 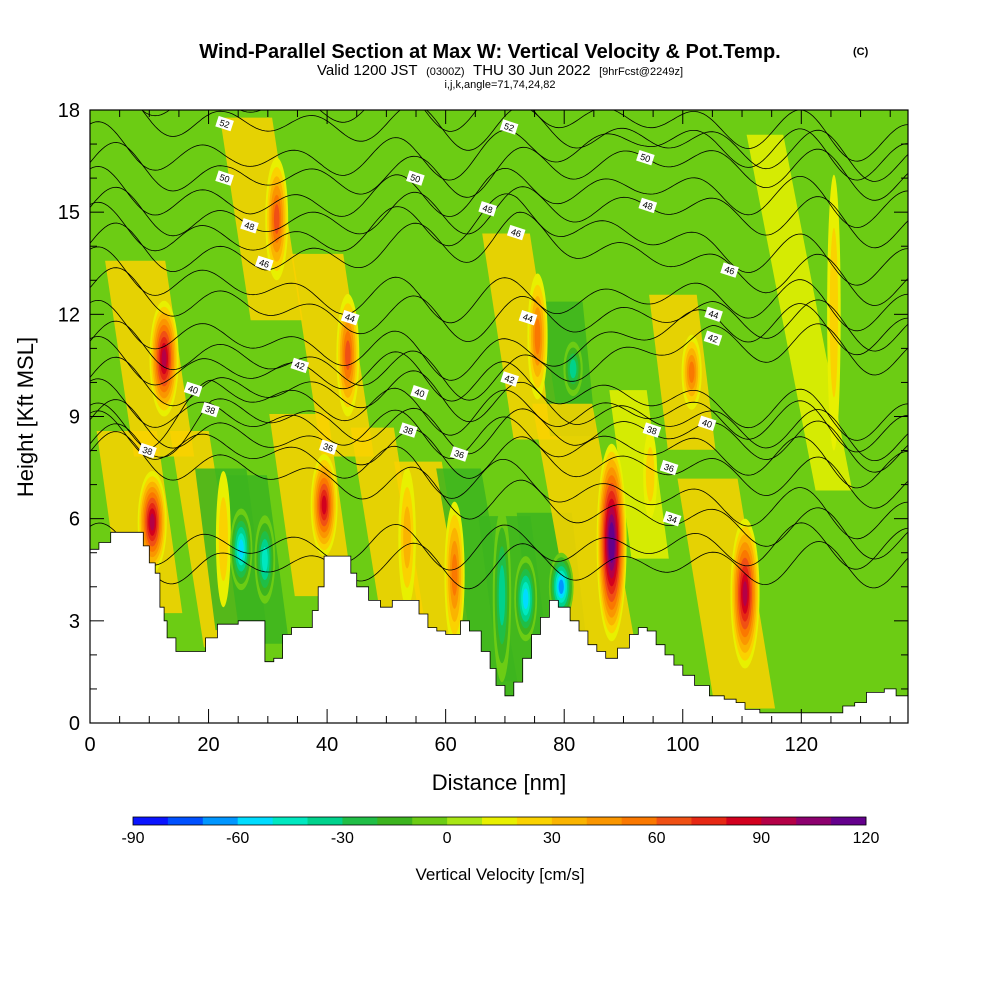 I want to click on contour-label: 34, so click(x=672, y=518).